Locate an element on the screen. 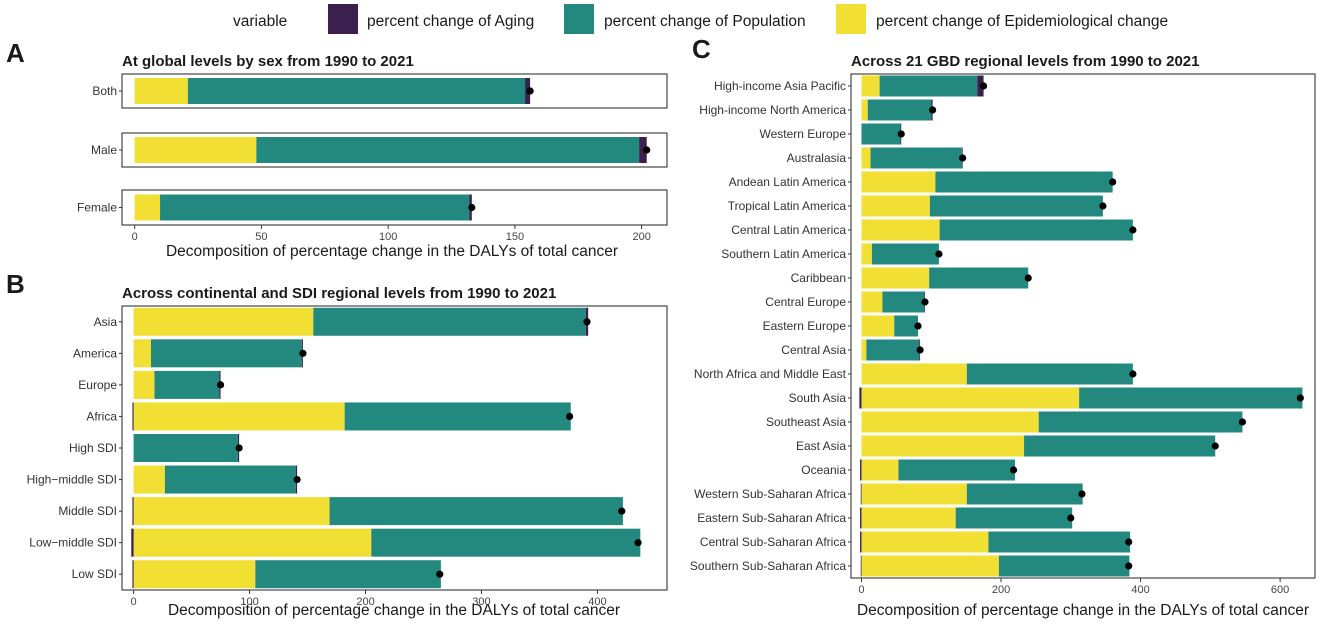  bar-segment-epidemiological-change-southeast-asia is located at coordinates (950, 422).